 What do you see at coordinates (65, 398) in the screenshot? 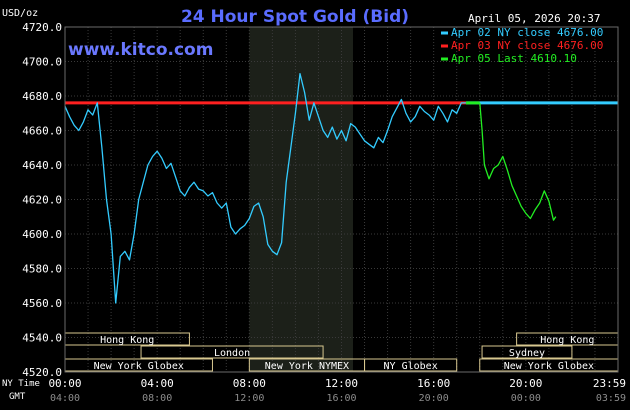
I see `x-tick-label-gmt: 04:00` at bounding box center [65, 398].